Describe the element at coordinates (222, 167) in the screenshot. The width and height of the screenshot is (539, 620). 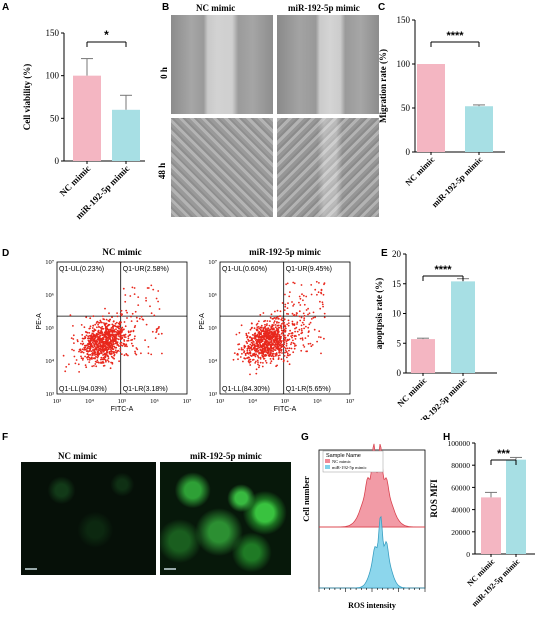
I see `scratch-photo-nc-48h` at that location.